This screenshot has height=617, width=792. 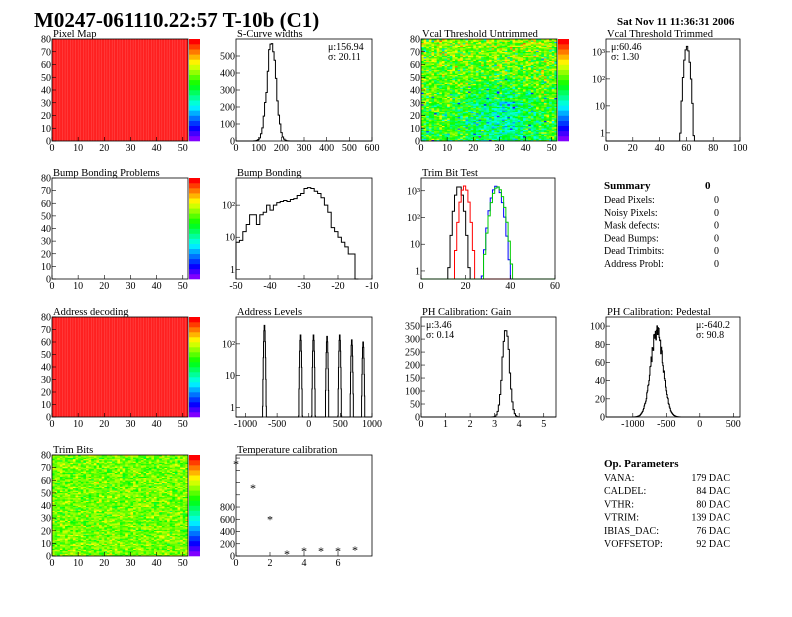 I want to click on x-tick-label: -30, so click(x=303, y=286).